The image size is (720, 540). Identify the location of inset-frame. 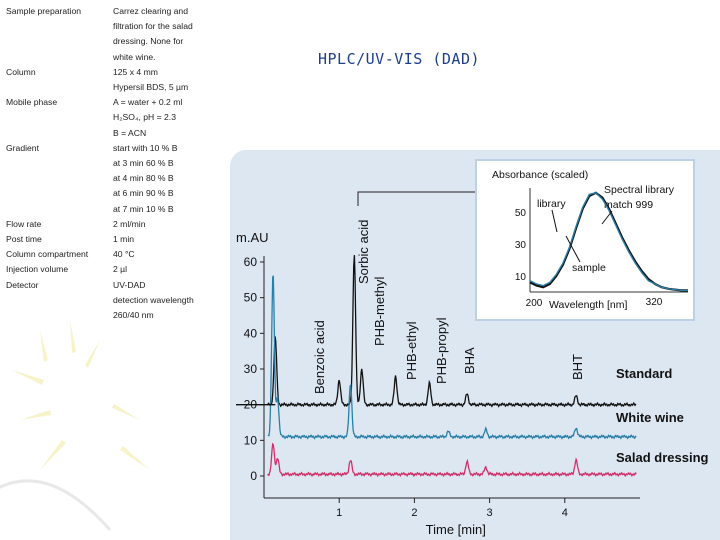
(585, 240).